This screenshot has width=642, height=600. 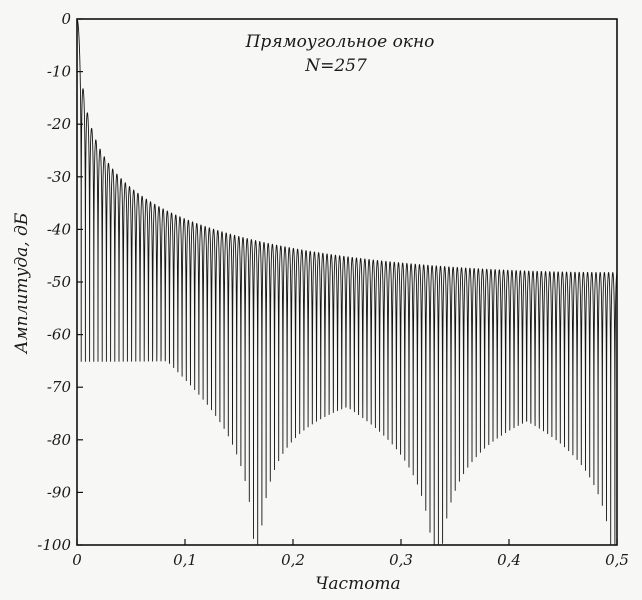 I want to click on y-tick-label: -60, so click(x=59, y=335).